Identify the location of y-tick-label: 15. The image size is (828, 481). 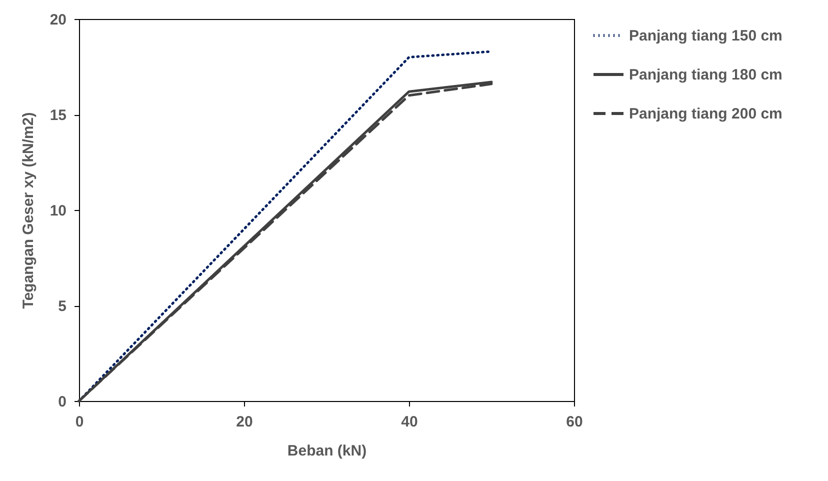
(58, 115).